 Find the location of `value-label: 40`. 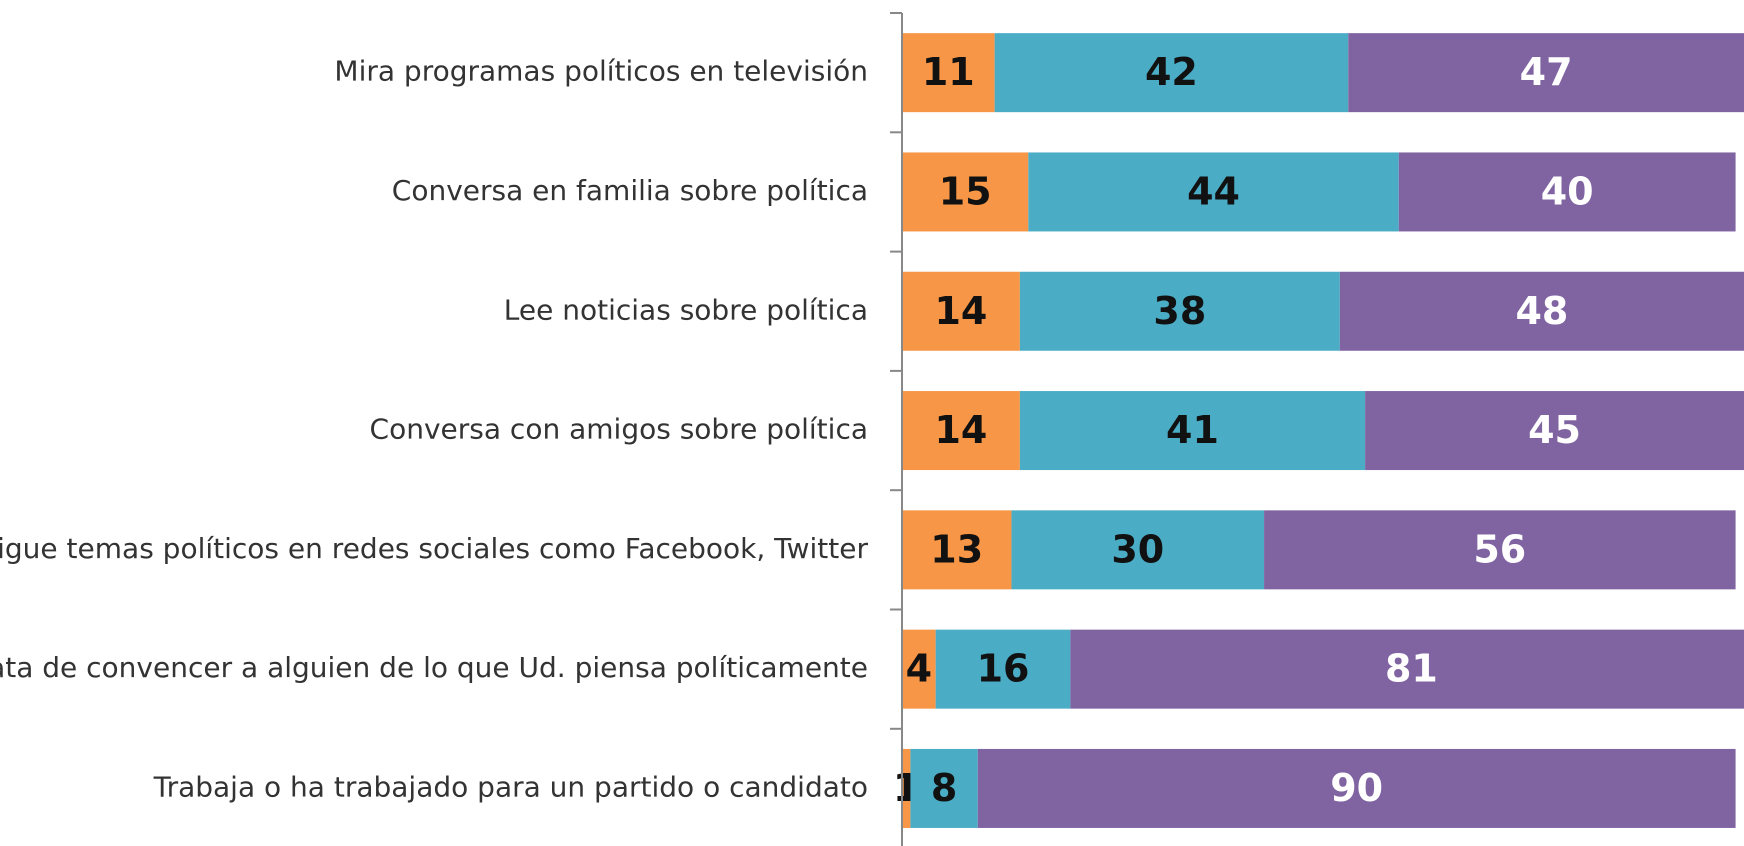

value-label: 40 is located at coordinates (1567, 191).